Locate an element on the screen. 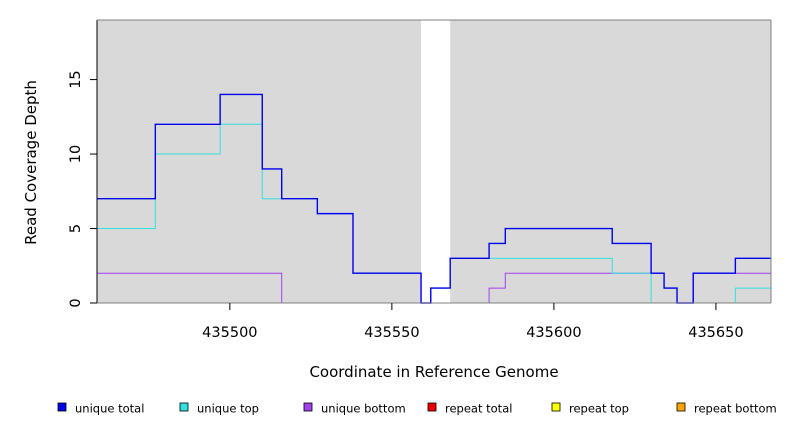  y-tick-label-0: 0 is located at coordinates (76, 302).